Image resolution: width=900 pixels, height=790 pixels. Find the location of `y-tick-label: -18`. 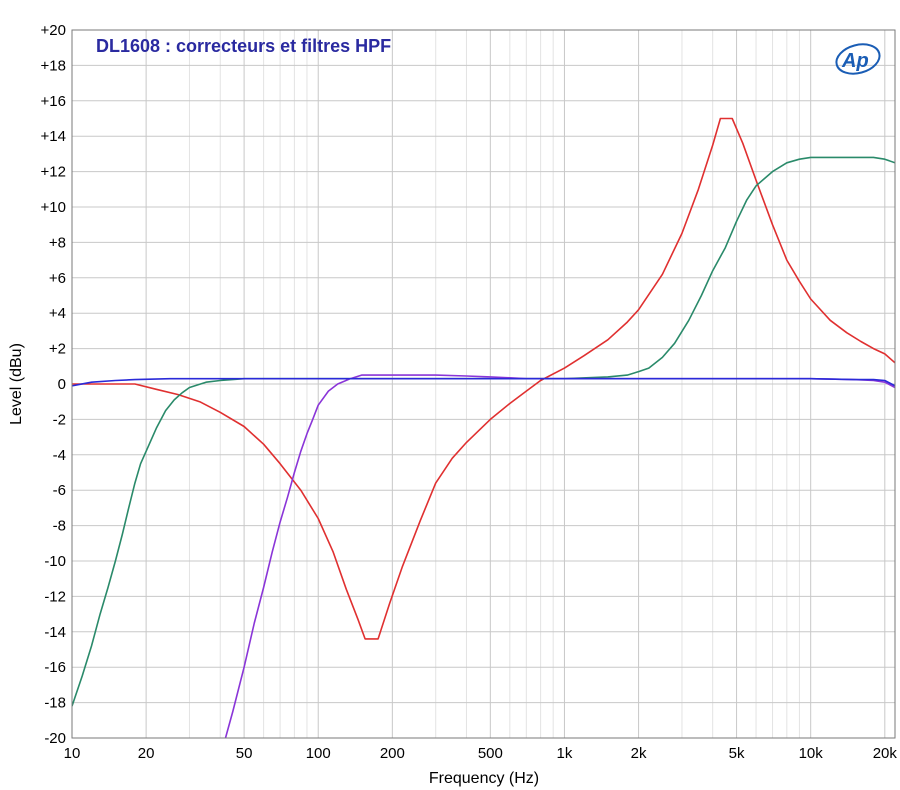

y-tick-label: -18 is located at coordinates (55, 703).